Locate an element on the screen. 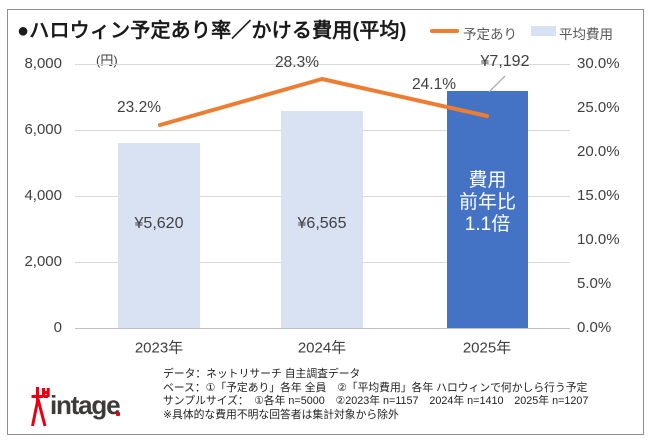  yoy-annotation: 費用 前年比 1.1倍 is located at coordinates (487, 203).